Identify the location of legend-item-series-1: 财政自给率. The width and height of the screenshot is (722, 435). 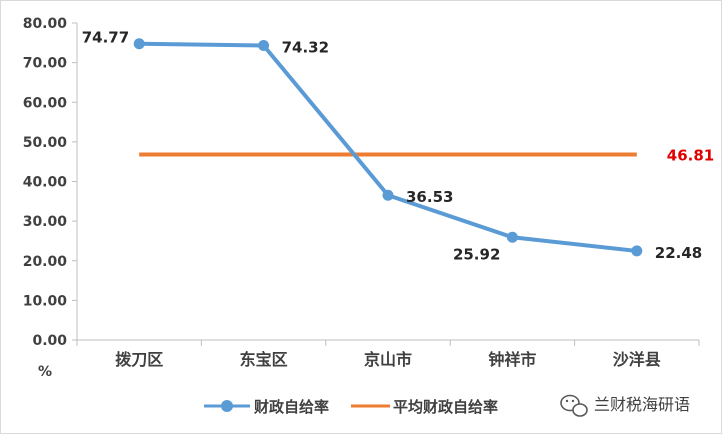
(266, 407).